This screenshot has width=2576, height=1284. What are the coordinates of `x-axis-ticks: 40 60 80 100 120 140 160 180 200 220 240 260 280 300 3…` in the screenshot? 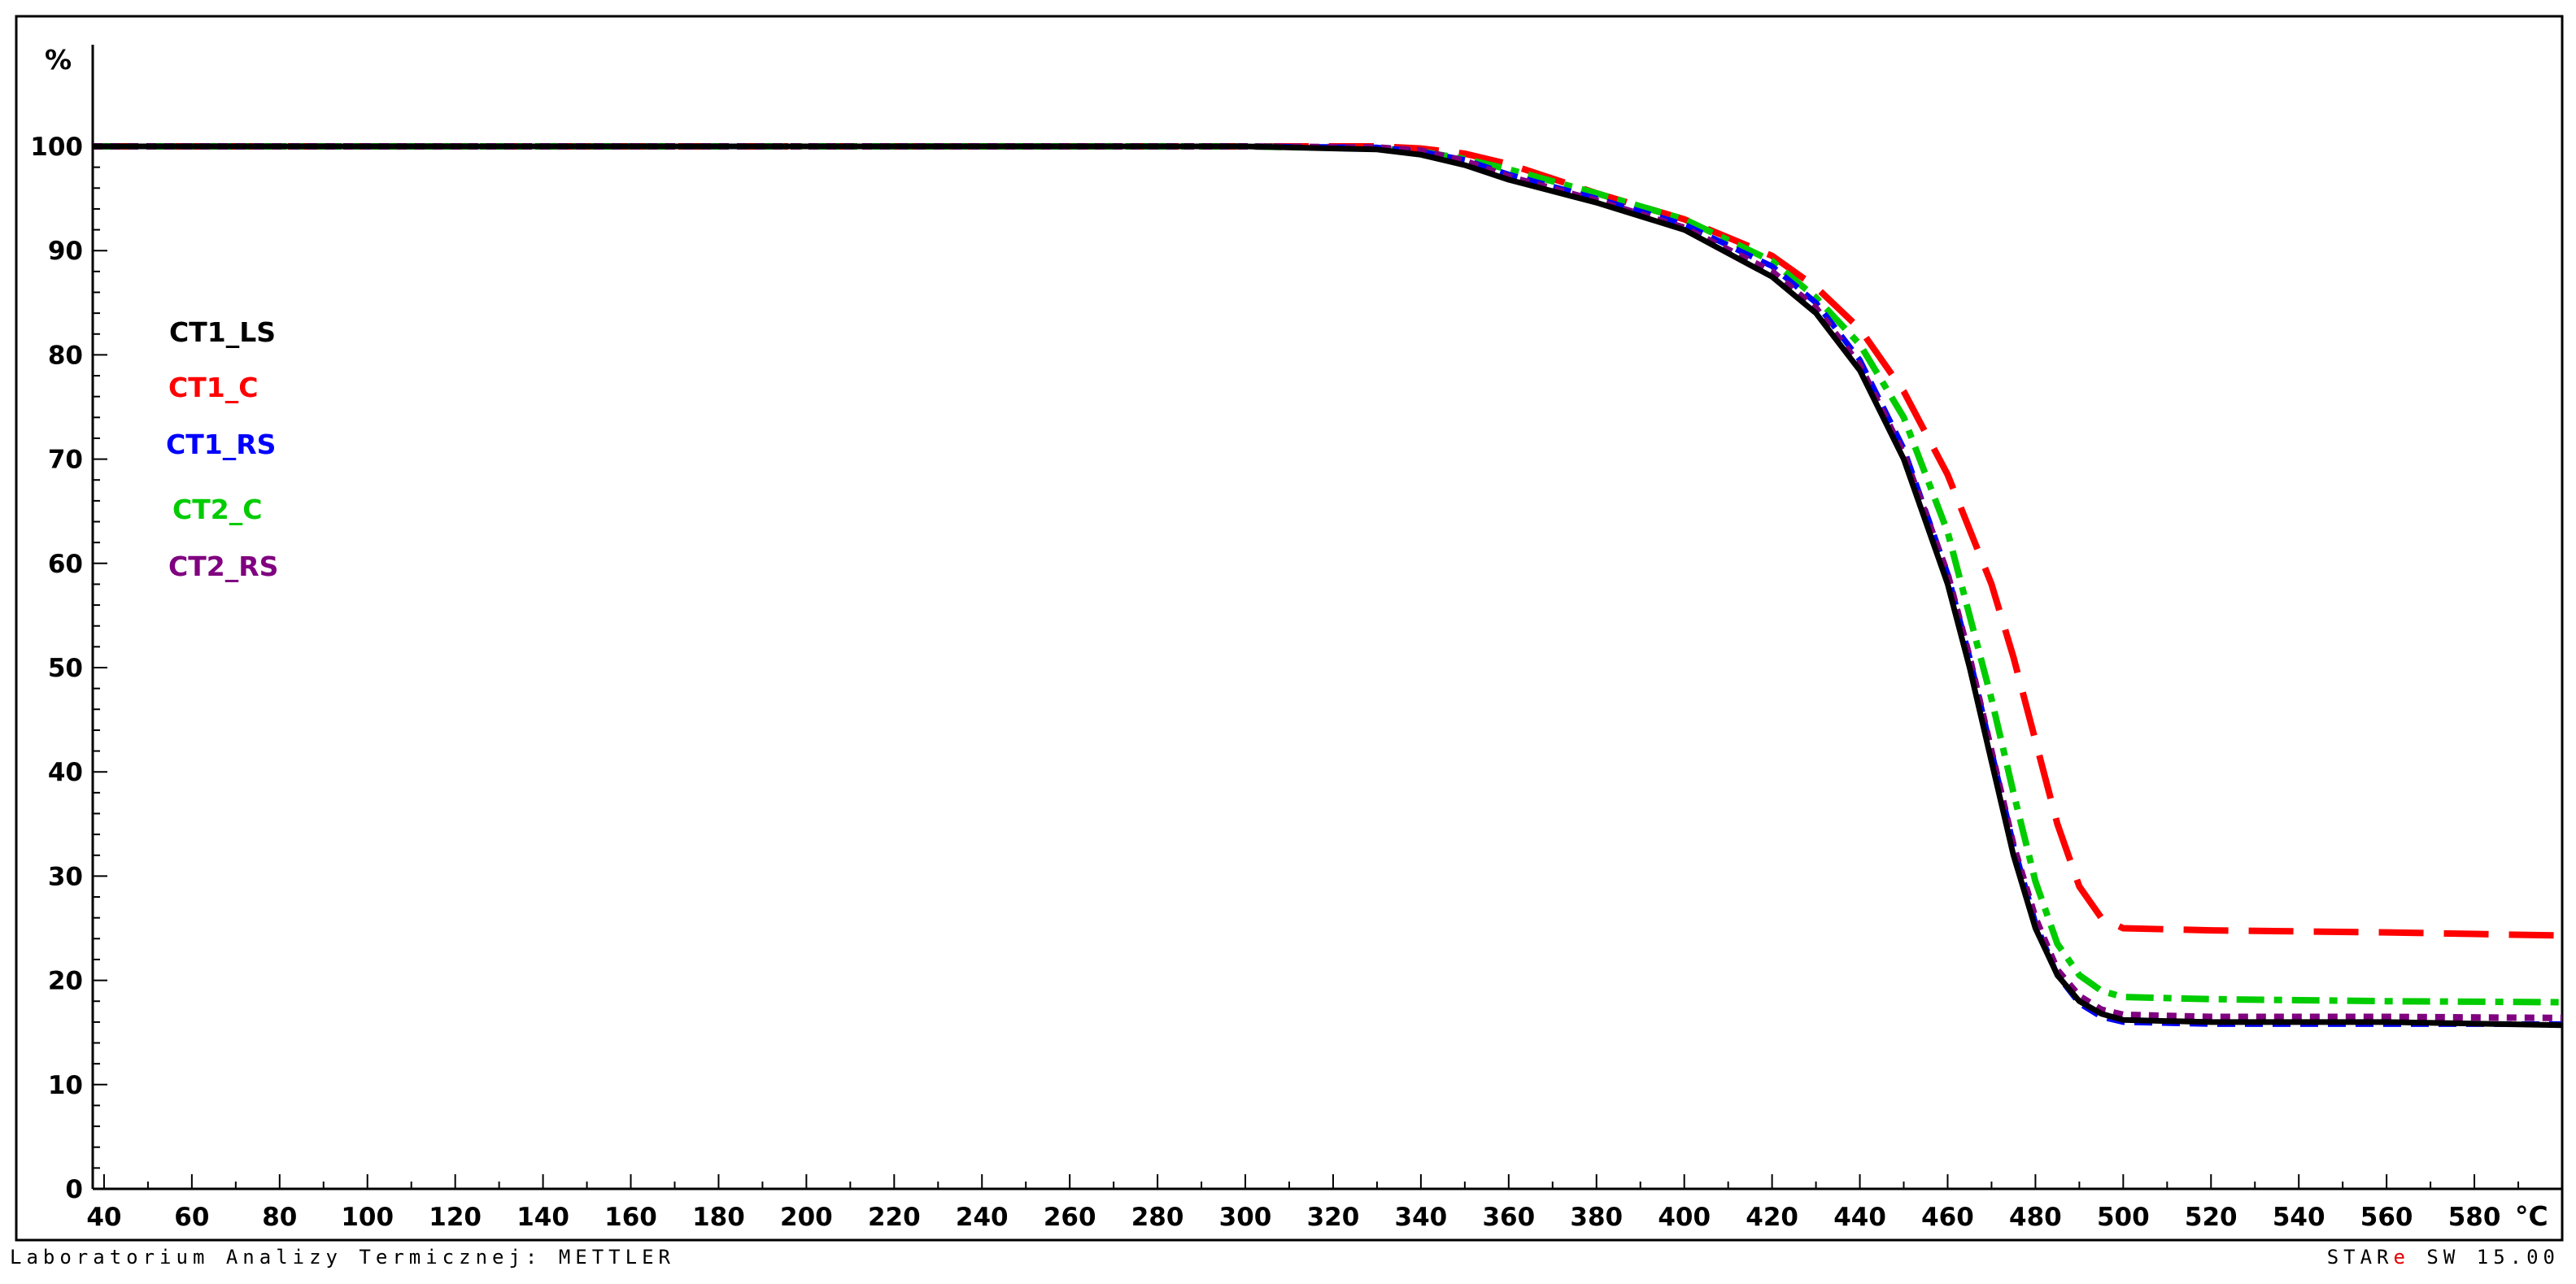 It's located at (1324, 1203).